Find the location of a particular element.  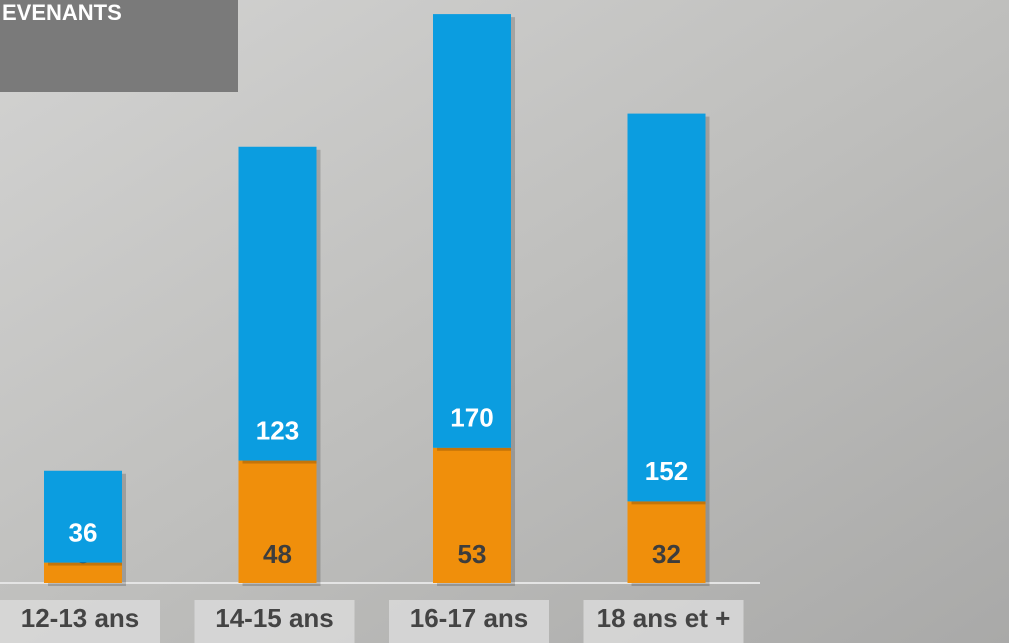

x-tick-label: 18 ans et + is located at coordinates (664, 618).